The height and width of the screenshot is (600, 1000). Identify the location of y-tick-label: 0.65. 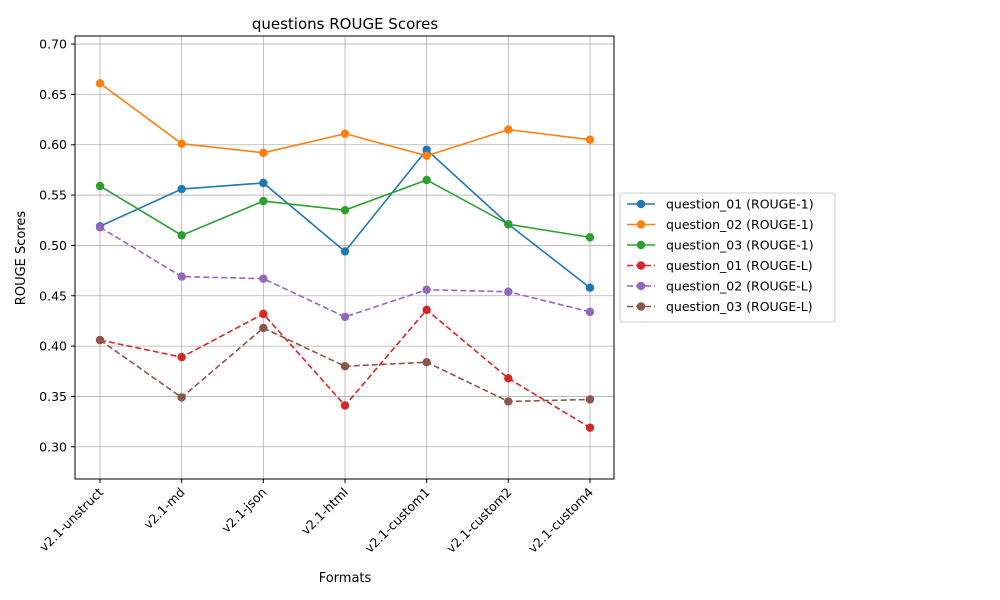
(53, 94).